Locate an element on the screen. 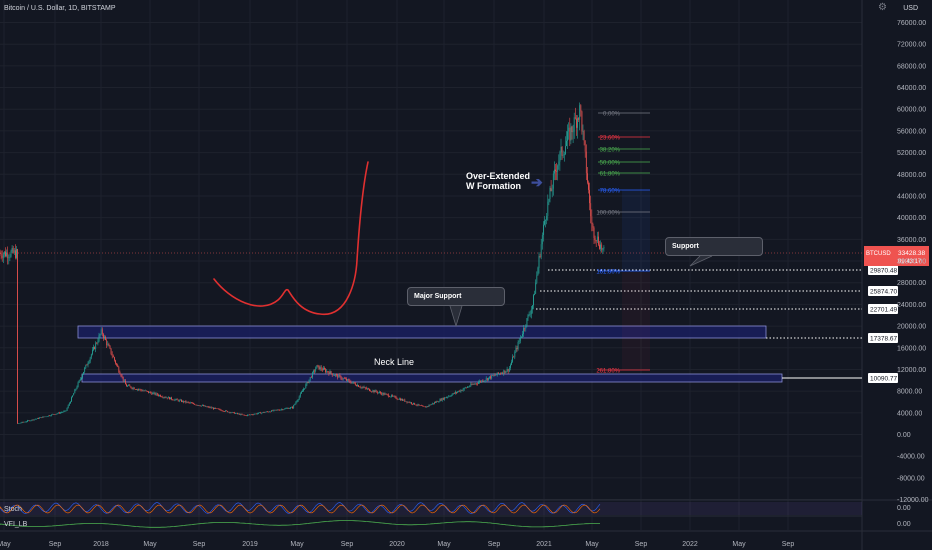 The height and width of the screenshot is (550, 932). price-tick-label: -8000.00 is located at coordinates (911, 478).